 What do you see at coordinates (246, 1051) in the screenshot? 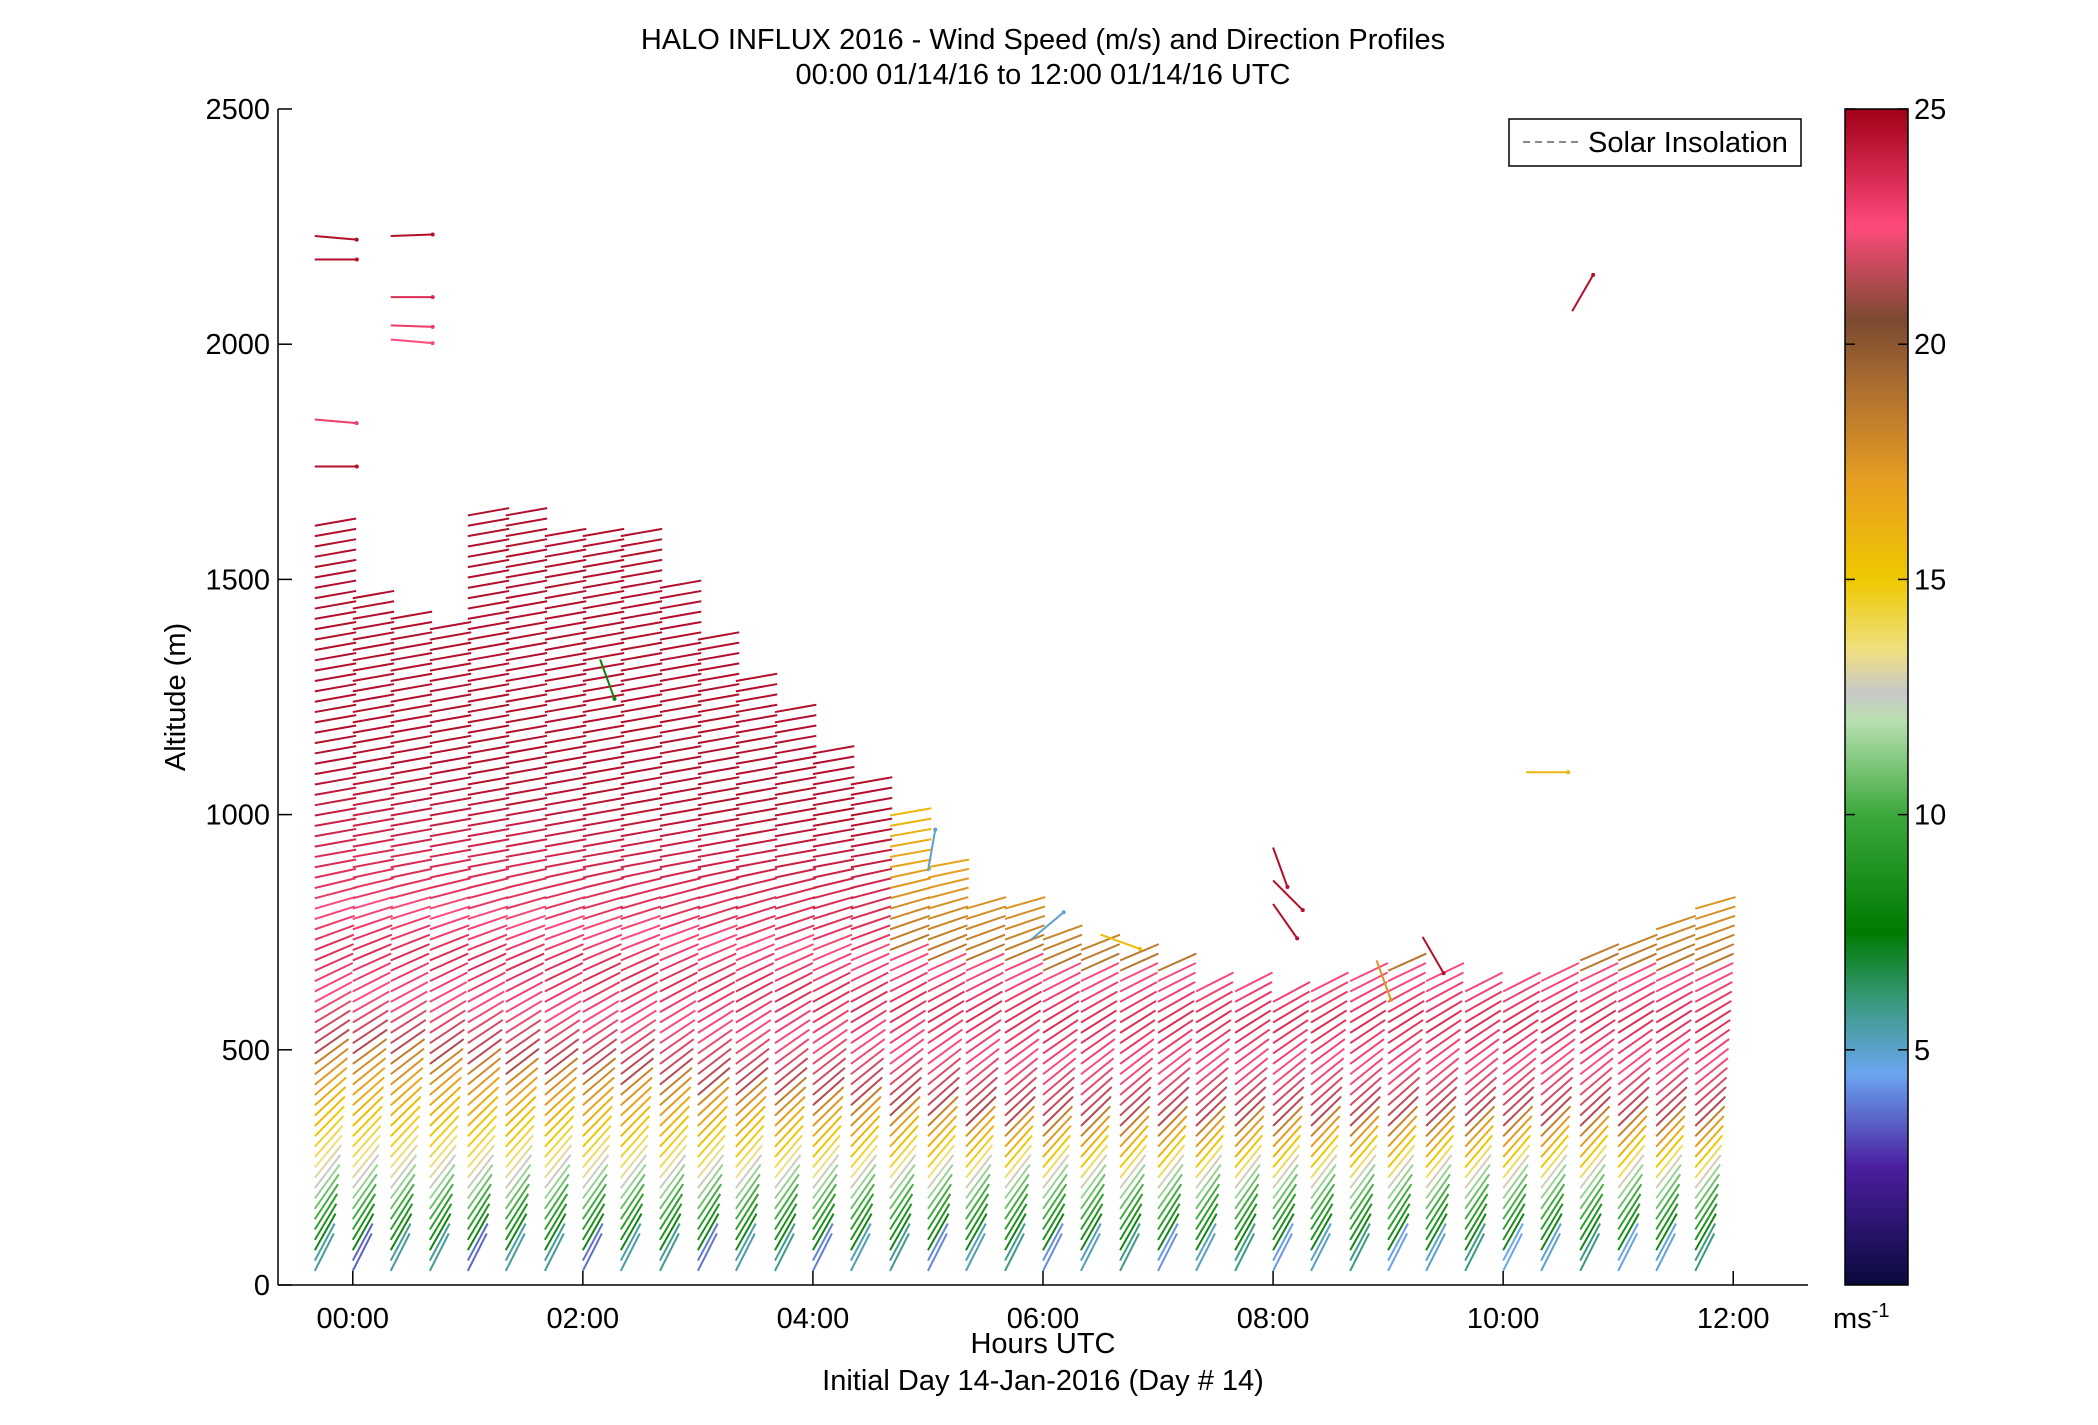
I see `y-tick-label: 500` at bounding box center [246, 1051].